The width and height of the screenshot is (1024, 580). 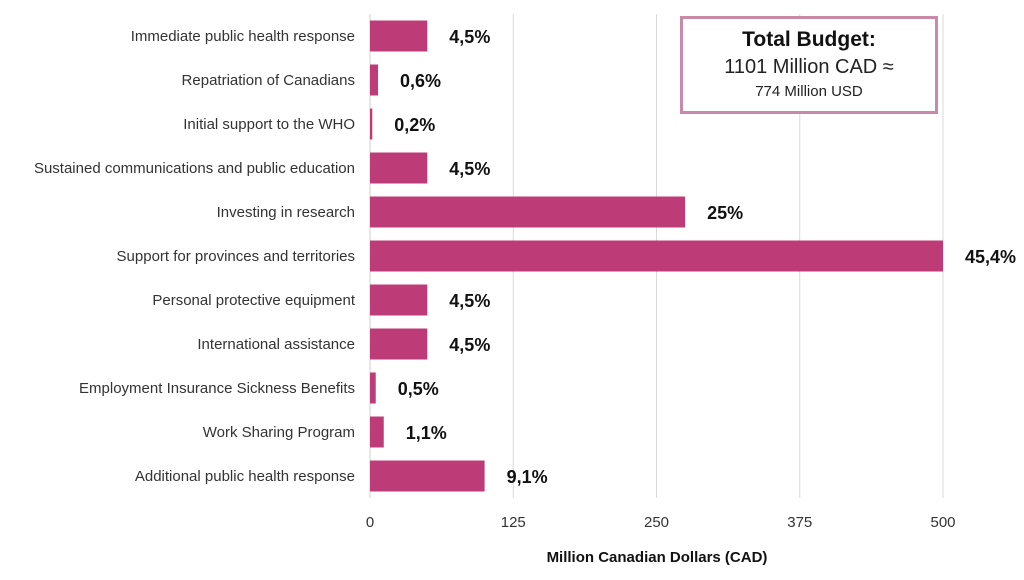 What do you see at coordinates (809, 39) in the screenshot?
I see `budget-title: Total Budget:` at bounding box center [809, 39].